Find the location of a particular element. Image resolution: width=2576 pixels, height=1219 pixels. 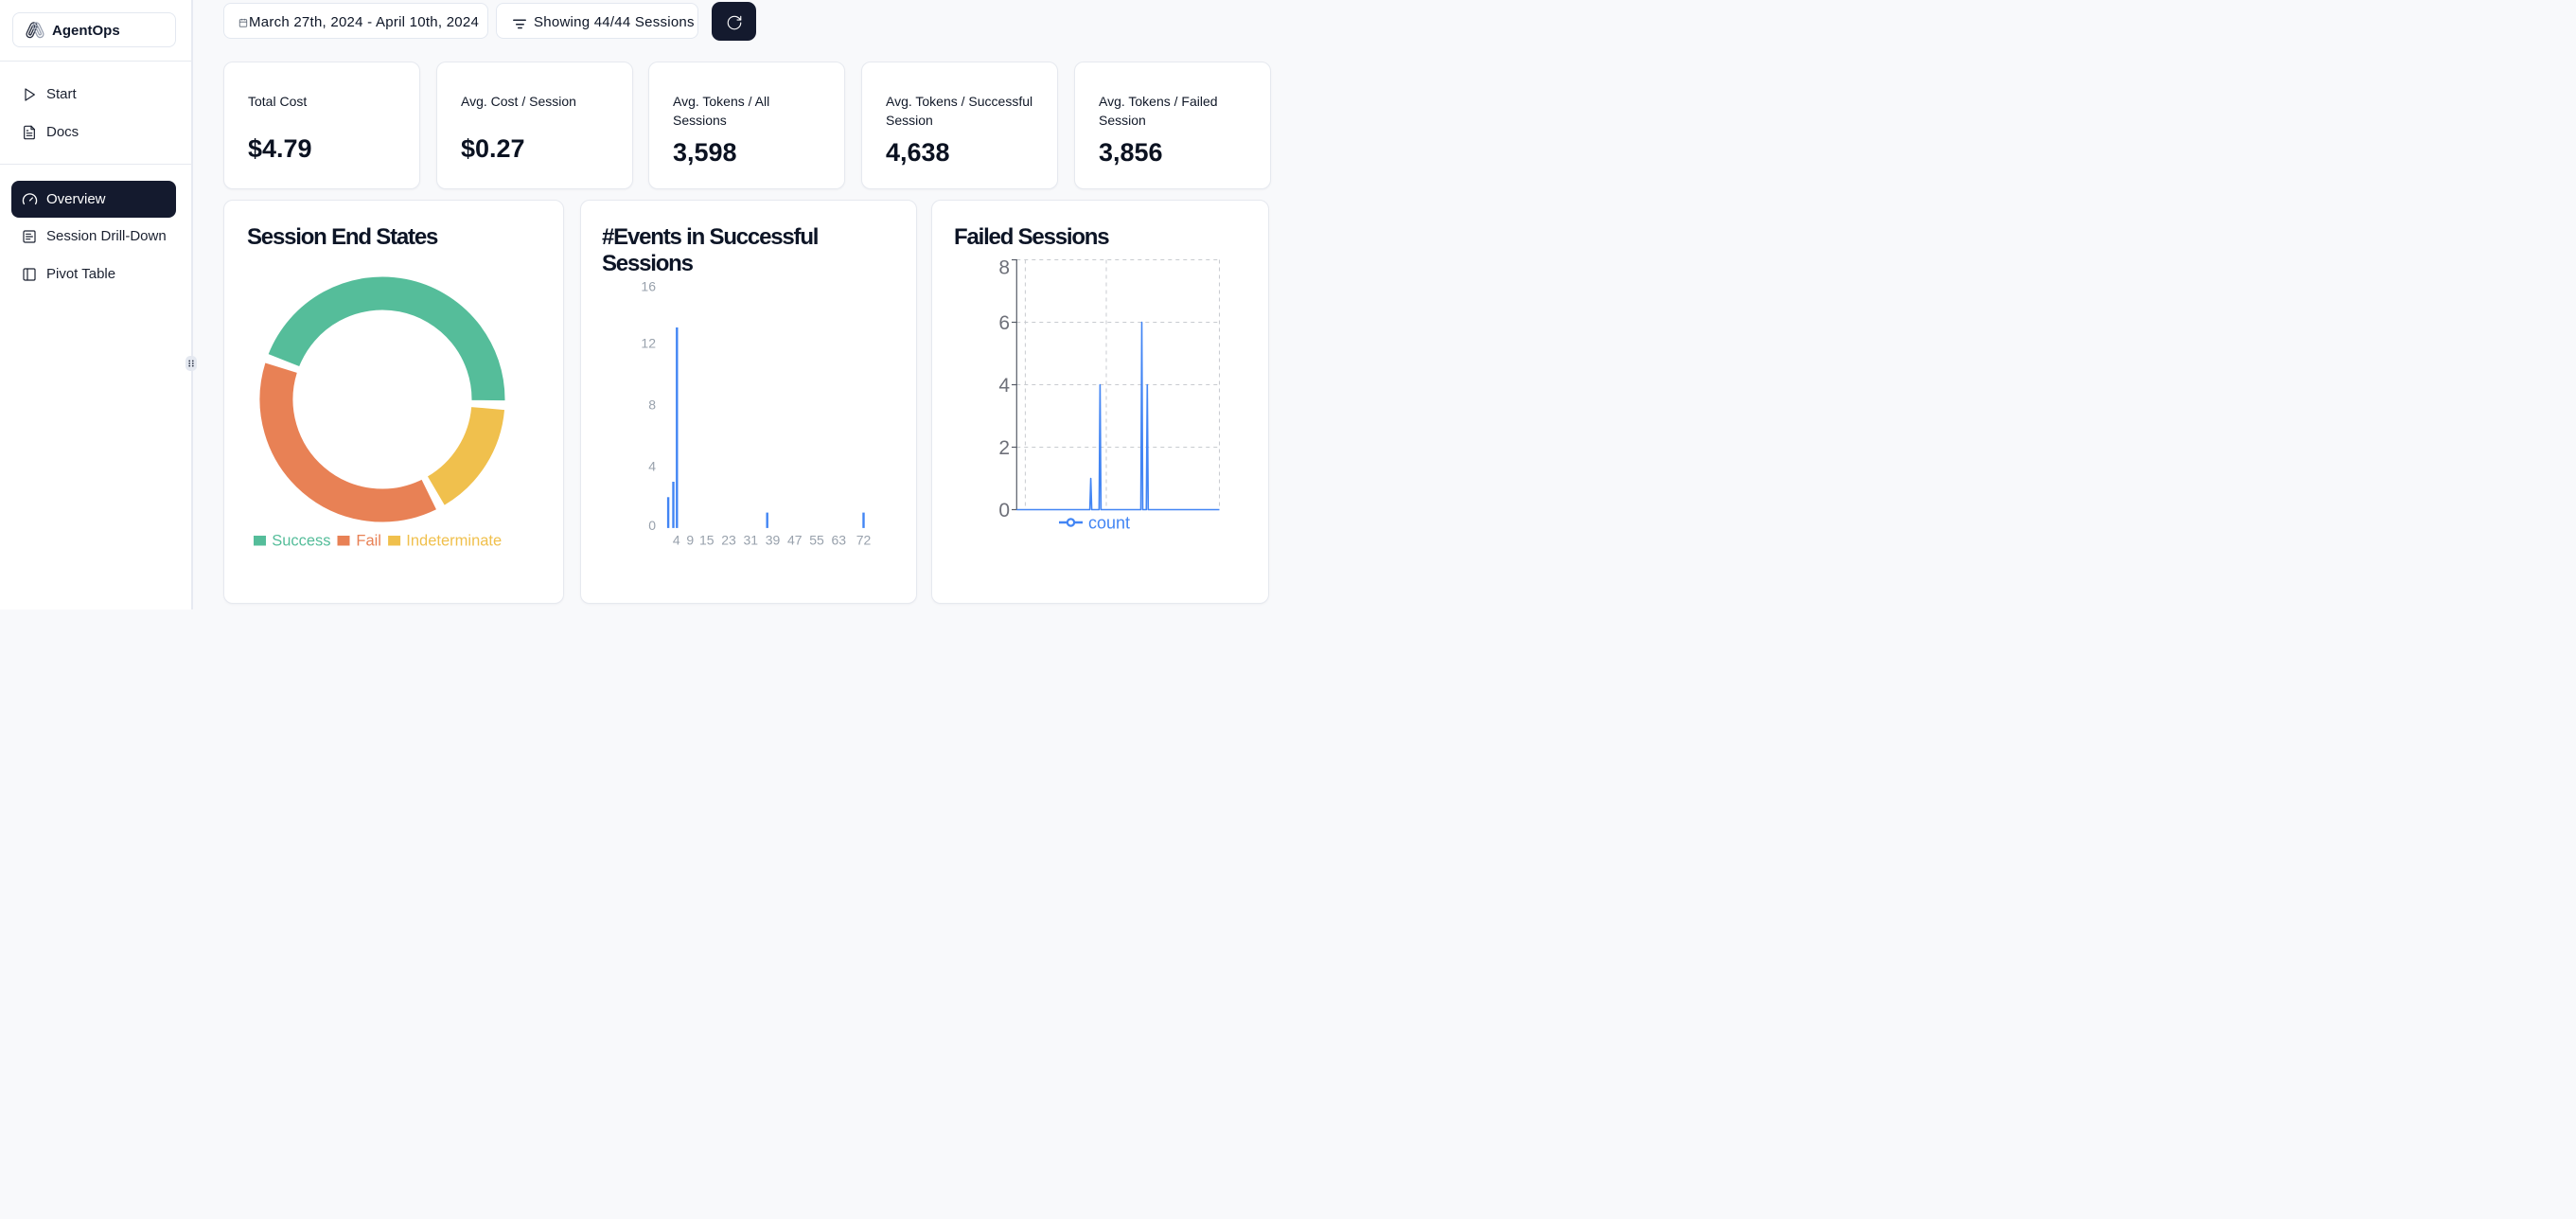

svg-text: Success is located at coordinates (301, 540).